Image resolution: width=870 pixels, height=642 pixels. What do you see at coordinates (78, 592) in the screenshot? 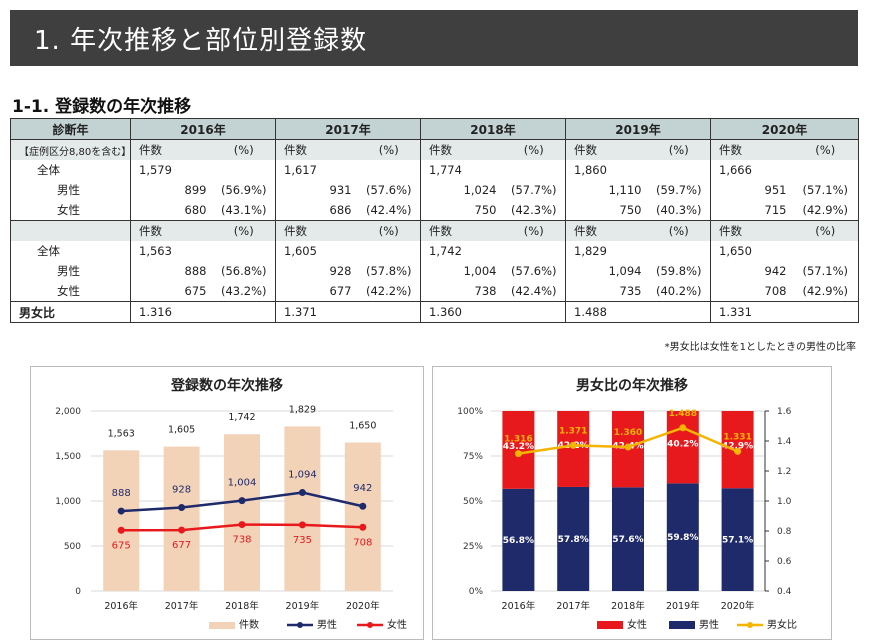
I see `y-tick-label: 0` at bounding box center [78, 592].